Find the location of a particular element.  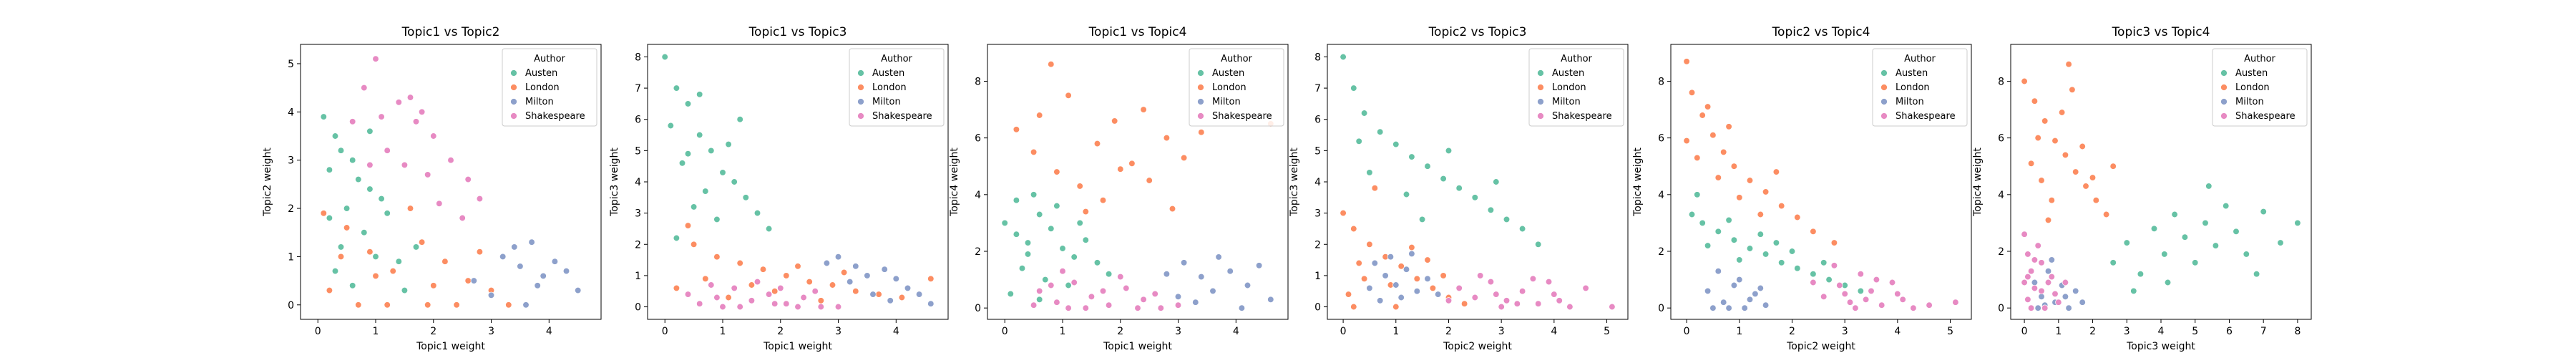

x-tick-label: 7 is located at coordinates (2263, 331).